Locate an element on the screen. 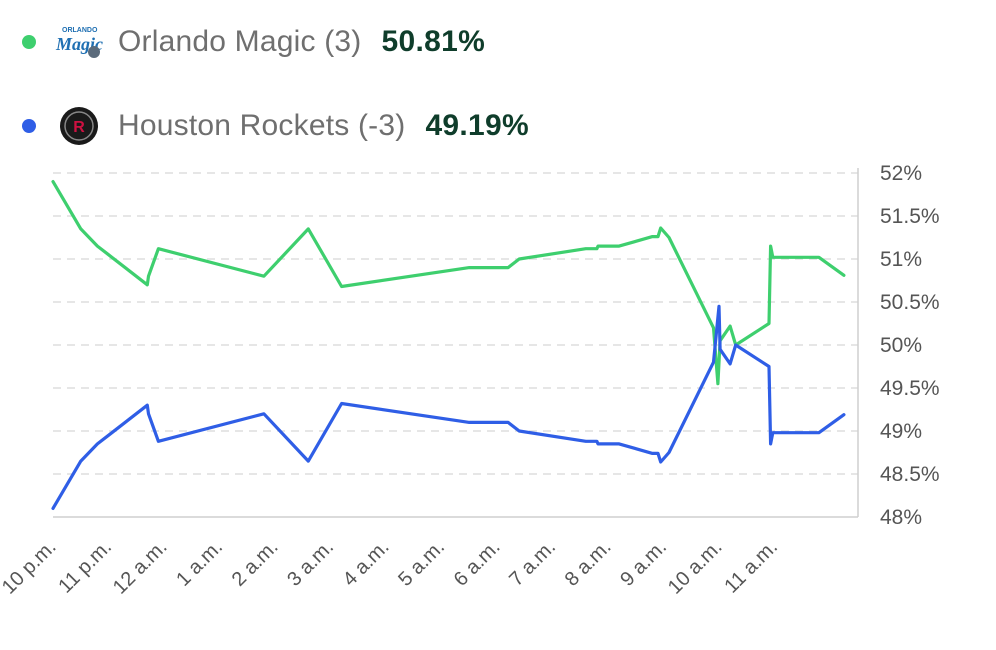  y-tick-label: 49.5% is located at coordinates (910, 388).